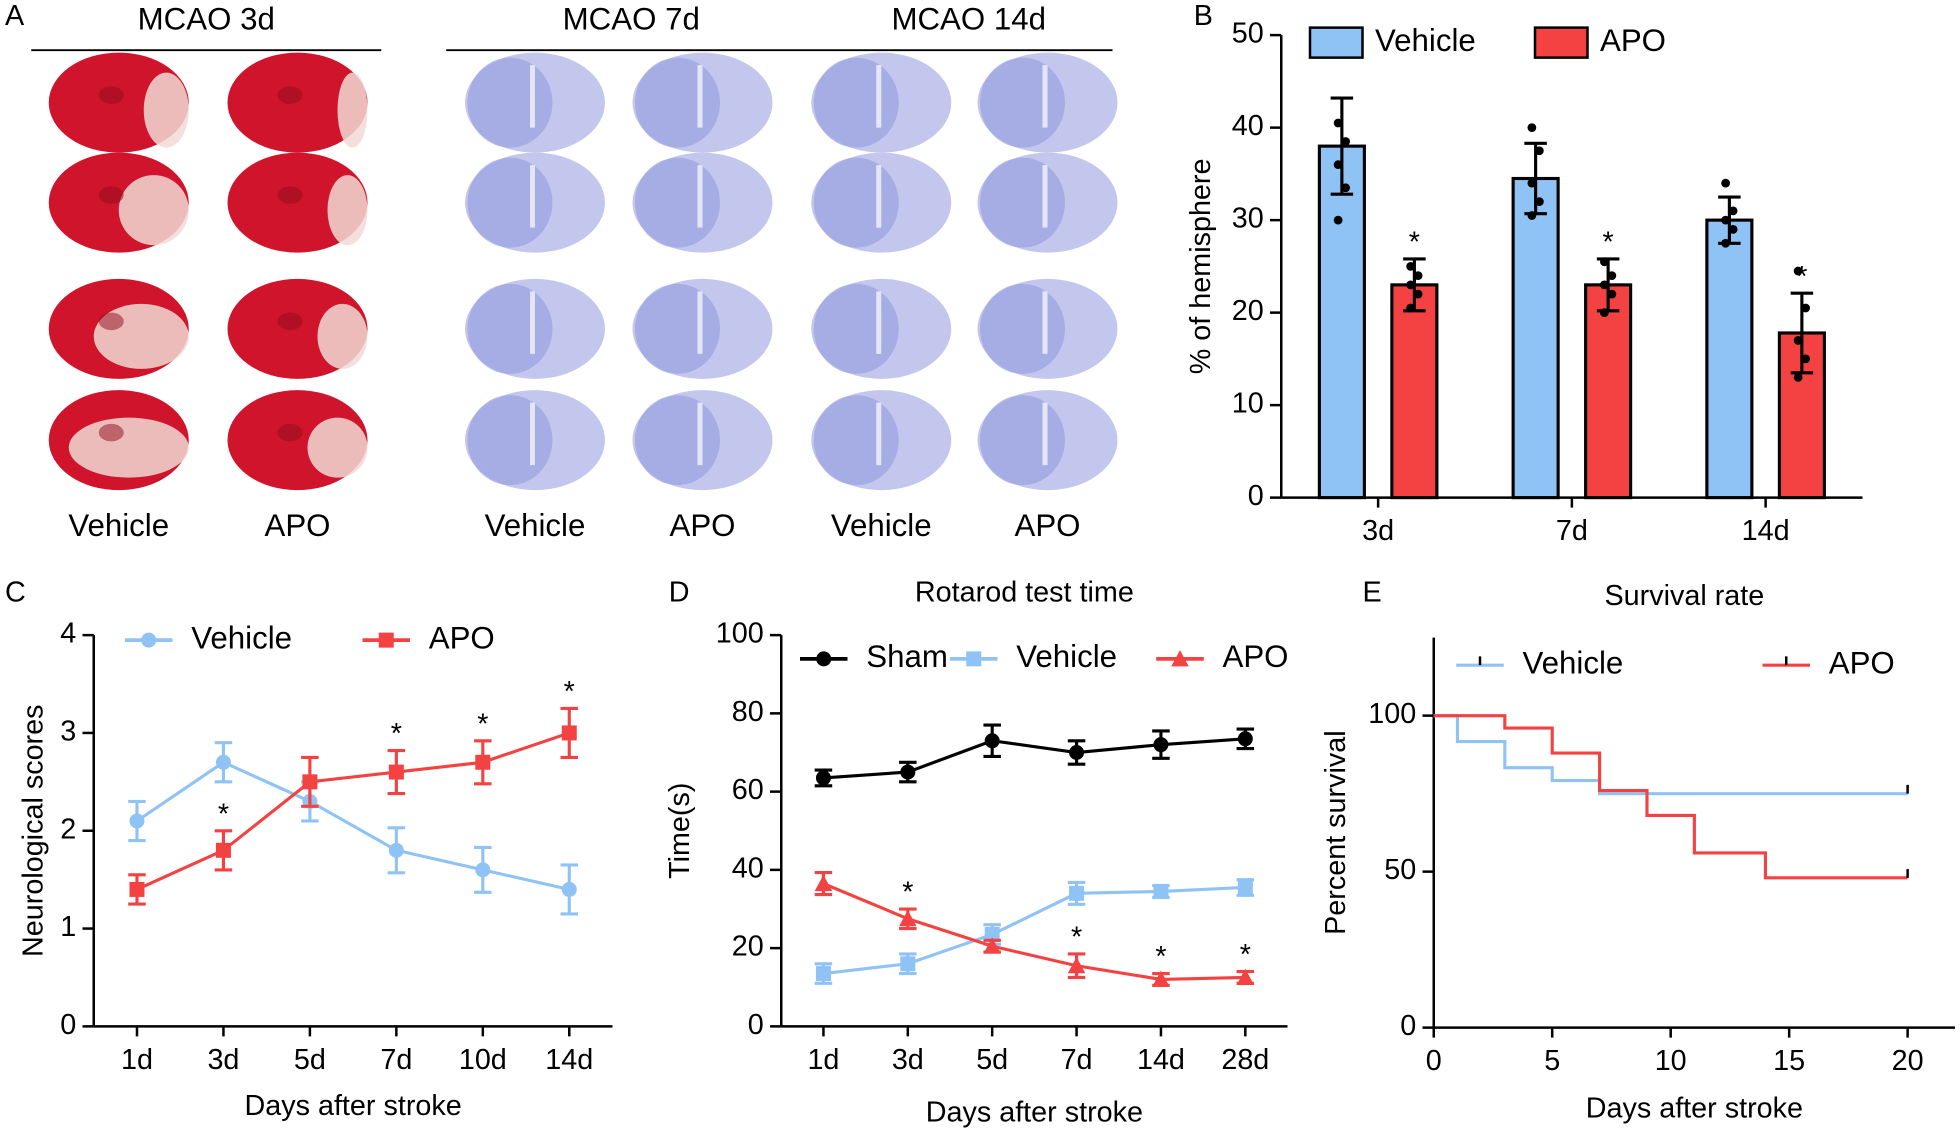 The image size is (1960, 1134). I want to click on y-tick-label: 30, so click(1248, 219).